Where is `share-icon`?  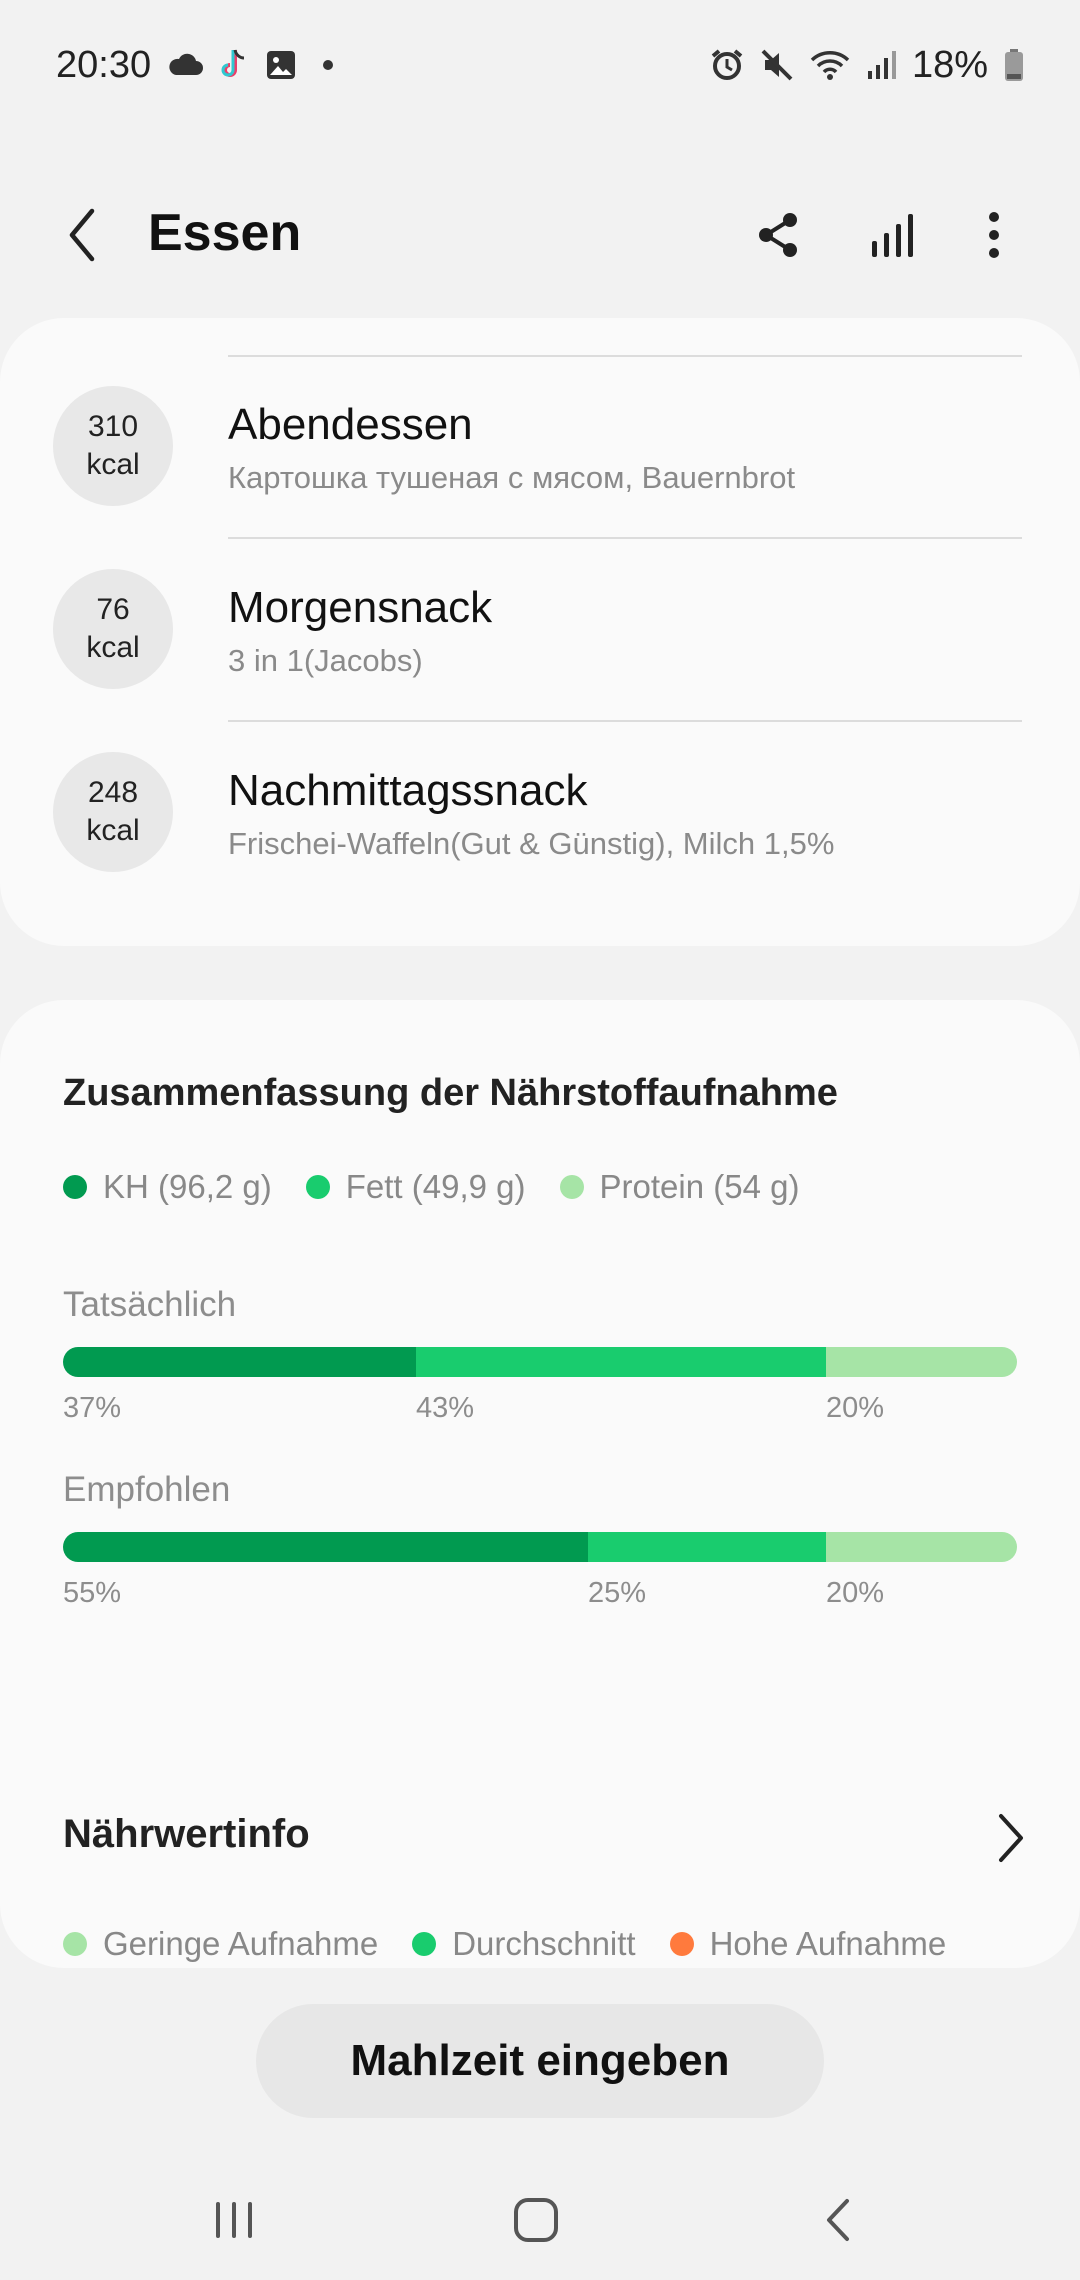
share-icon is located at coordinates (778, 235).